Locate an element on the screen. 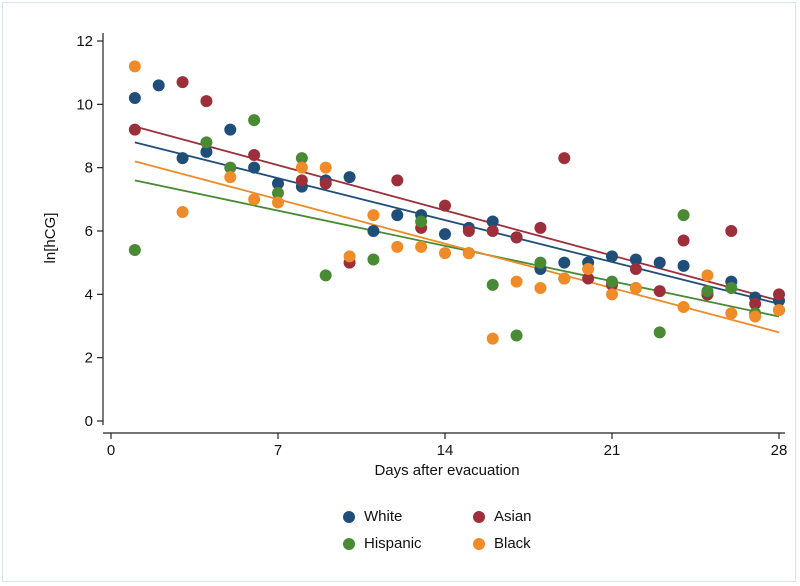 The height and width of the screenshot is (586, 800). legend-black-dot-icon is located at coordinates (479, 543).